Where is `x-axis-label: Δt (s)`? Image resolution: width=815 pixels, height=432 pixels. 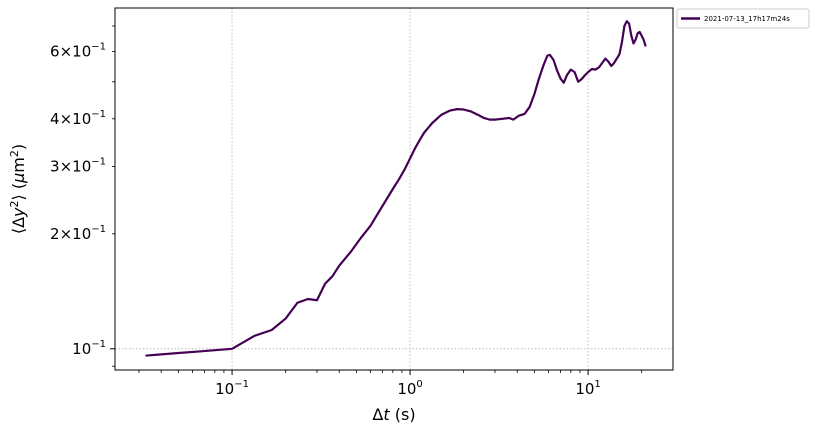 x-axis-label: Δt (s) is located at coordinates (393, 414).